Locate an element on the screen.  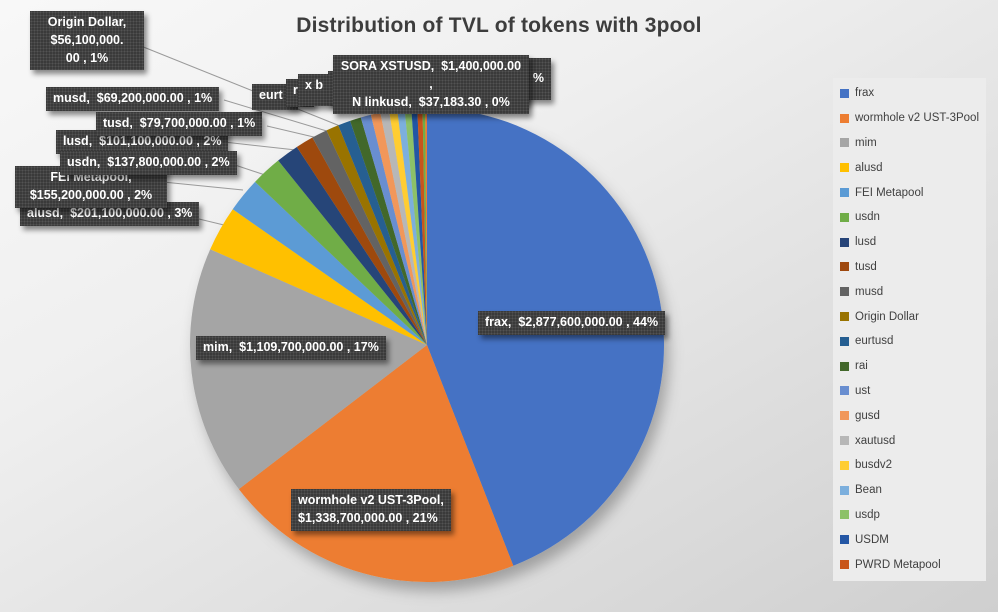
legend-item-origin-dollar: Origin Dollar is located at coordinates (909, 316).